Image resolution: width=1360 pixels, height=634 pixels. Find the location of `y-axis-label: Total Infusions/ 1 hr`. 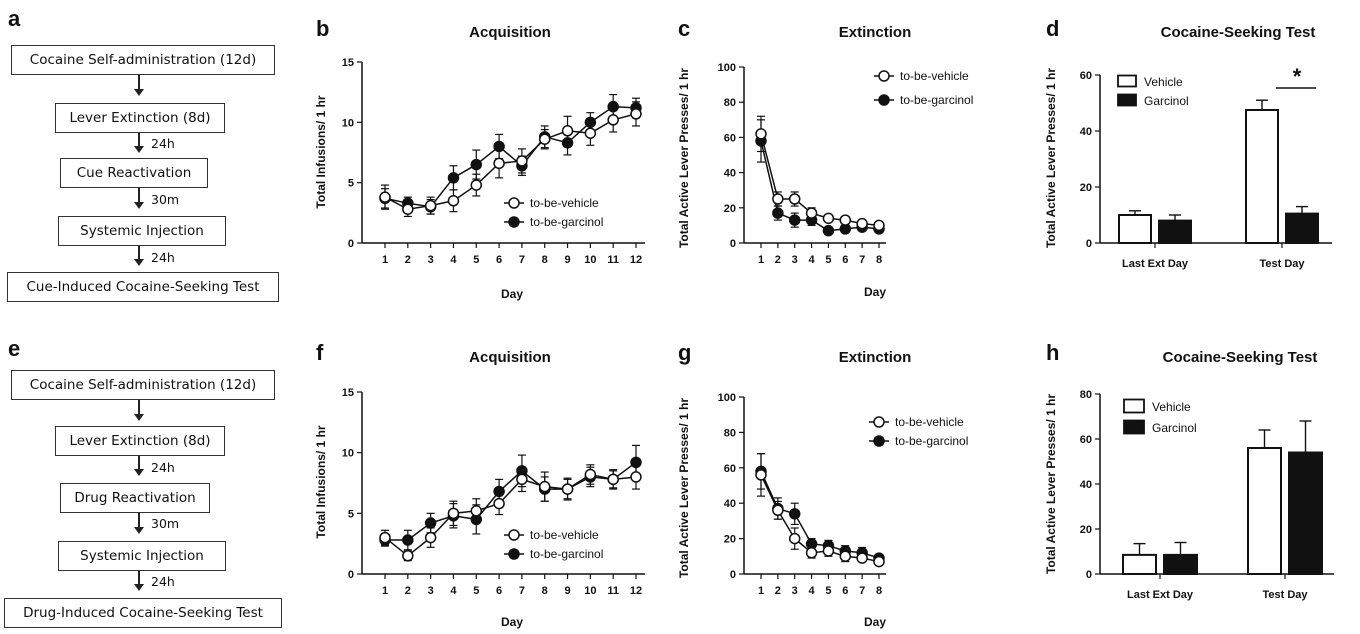

y-axis-label: Total Infusions/ 1 hr is located at coordinates (321, 481).